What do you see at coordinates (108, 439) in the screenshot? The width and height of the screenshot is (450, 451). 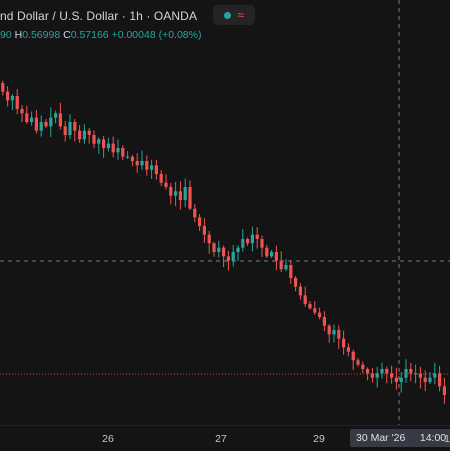 I see `time-tick-26: 26` at bounding box center [108, 439].